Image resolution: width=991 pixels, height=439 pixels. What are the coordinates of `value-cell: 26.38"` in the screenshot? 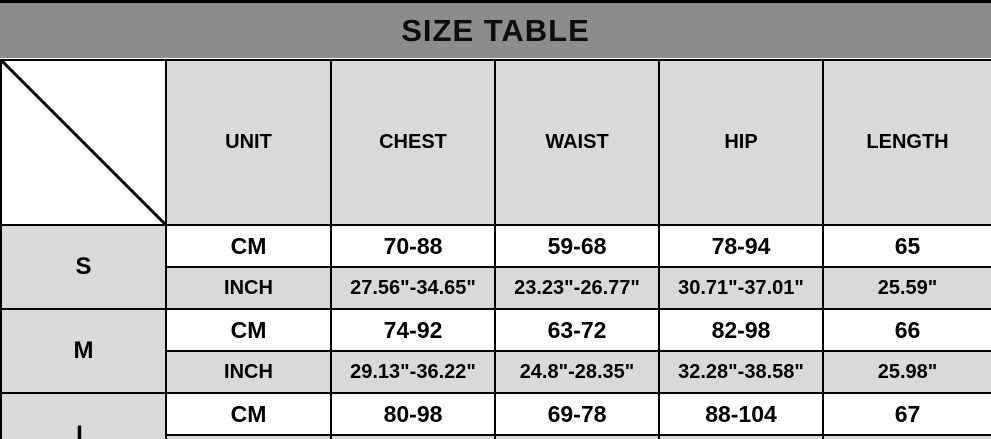 It's located at (906, 436).